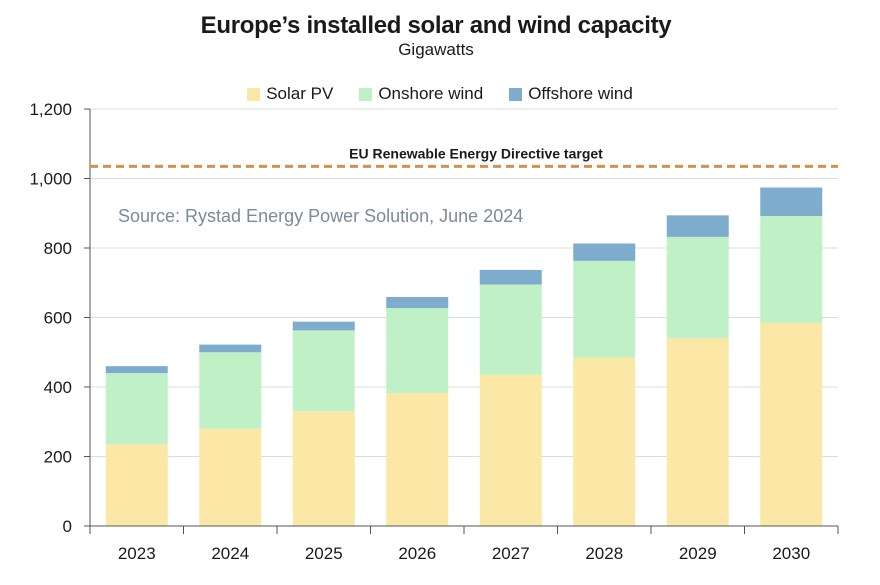  I want to click on legend-label-solar: Solar PV, so click(300, 93).